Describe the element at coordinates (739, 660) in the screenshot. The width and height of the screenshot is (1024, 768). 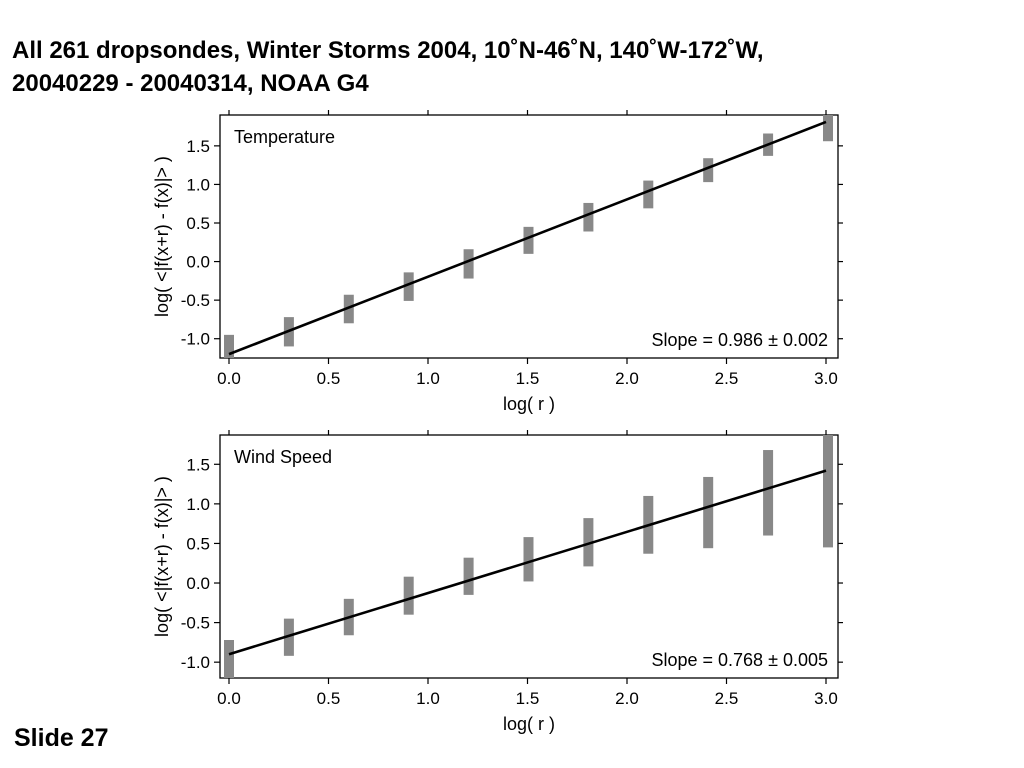
I see `slope-annotation: Slope = 0.768 ± 0.005` at that location.